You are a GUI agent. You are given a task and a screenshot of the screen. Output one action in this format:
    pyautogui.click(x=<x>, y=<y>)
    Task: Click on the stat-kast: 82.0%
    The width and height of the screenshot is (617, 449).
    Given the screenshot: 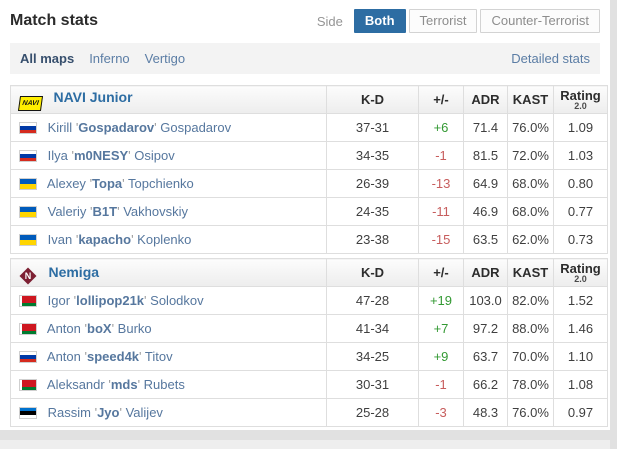 What is the action you would take?
    pyautogui.click(x=530, y=300)
    